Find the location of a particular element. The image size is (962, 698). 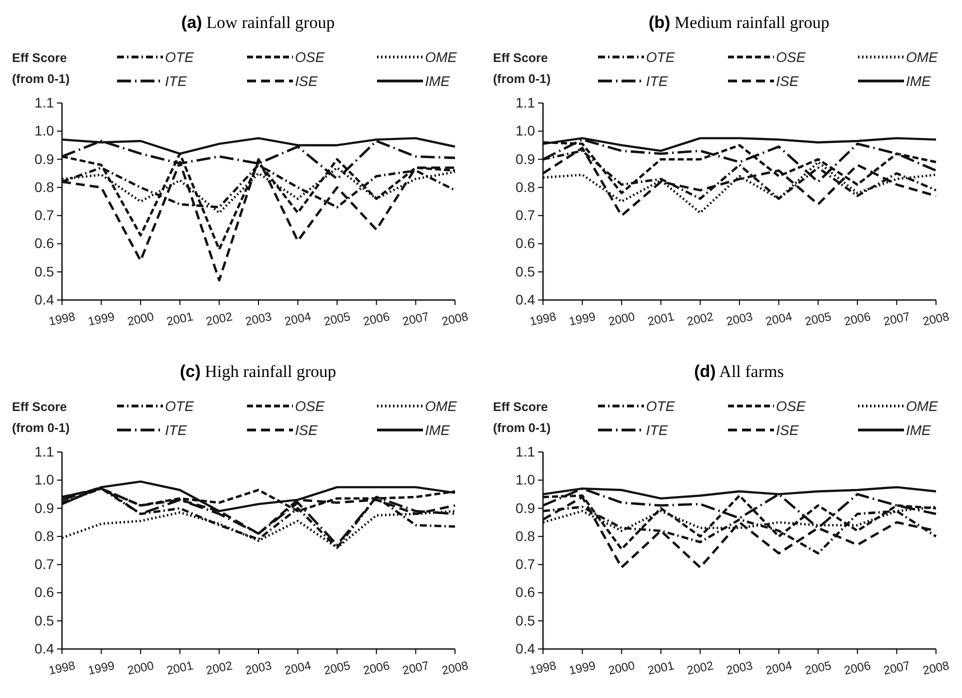

chart-title: (a) Low rainfall group is located at coordinates (258, 22).